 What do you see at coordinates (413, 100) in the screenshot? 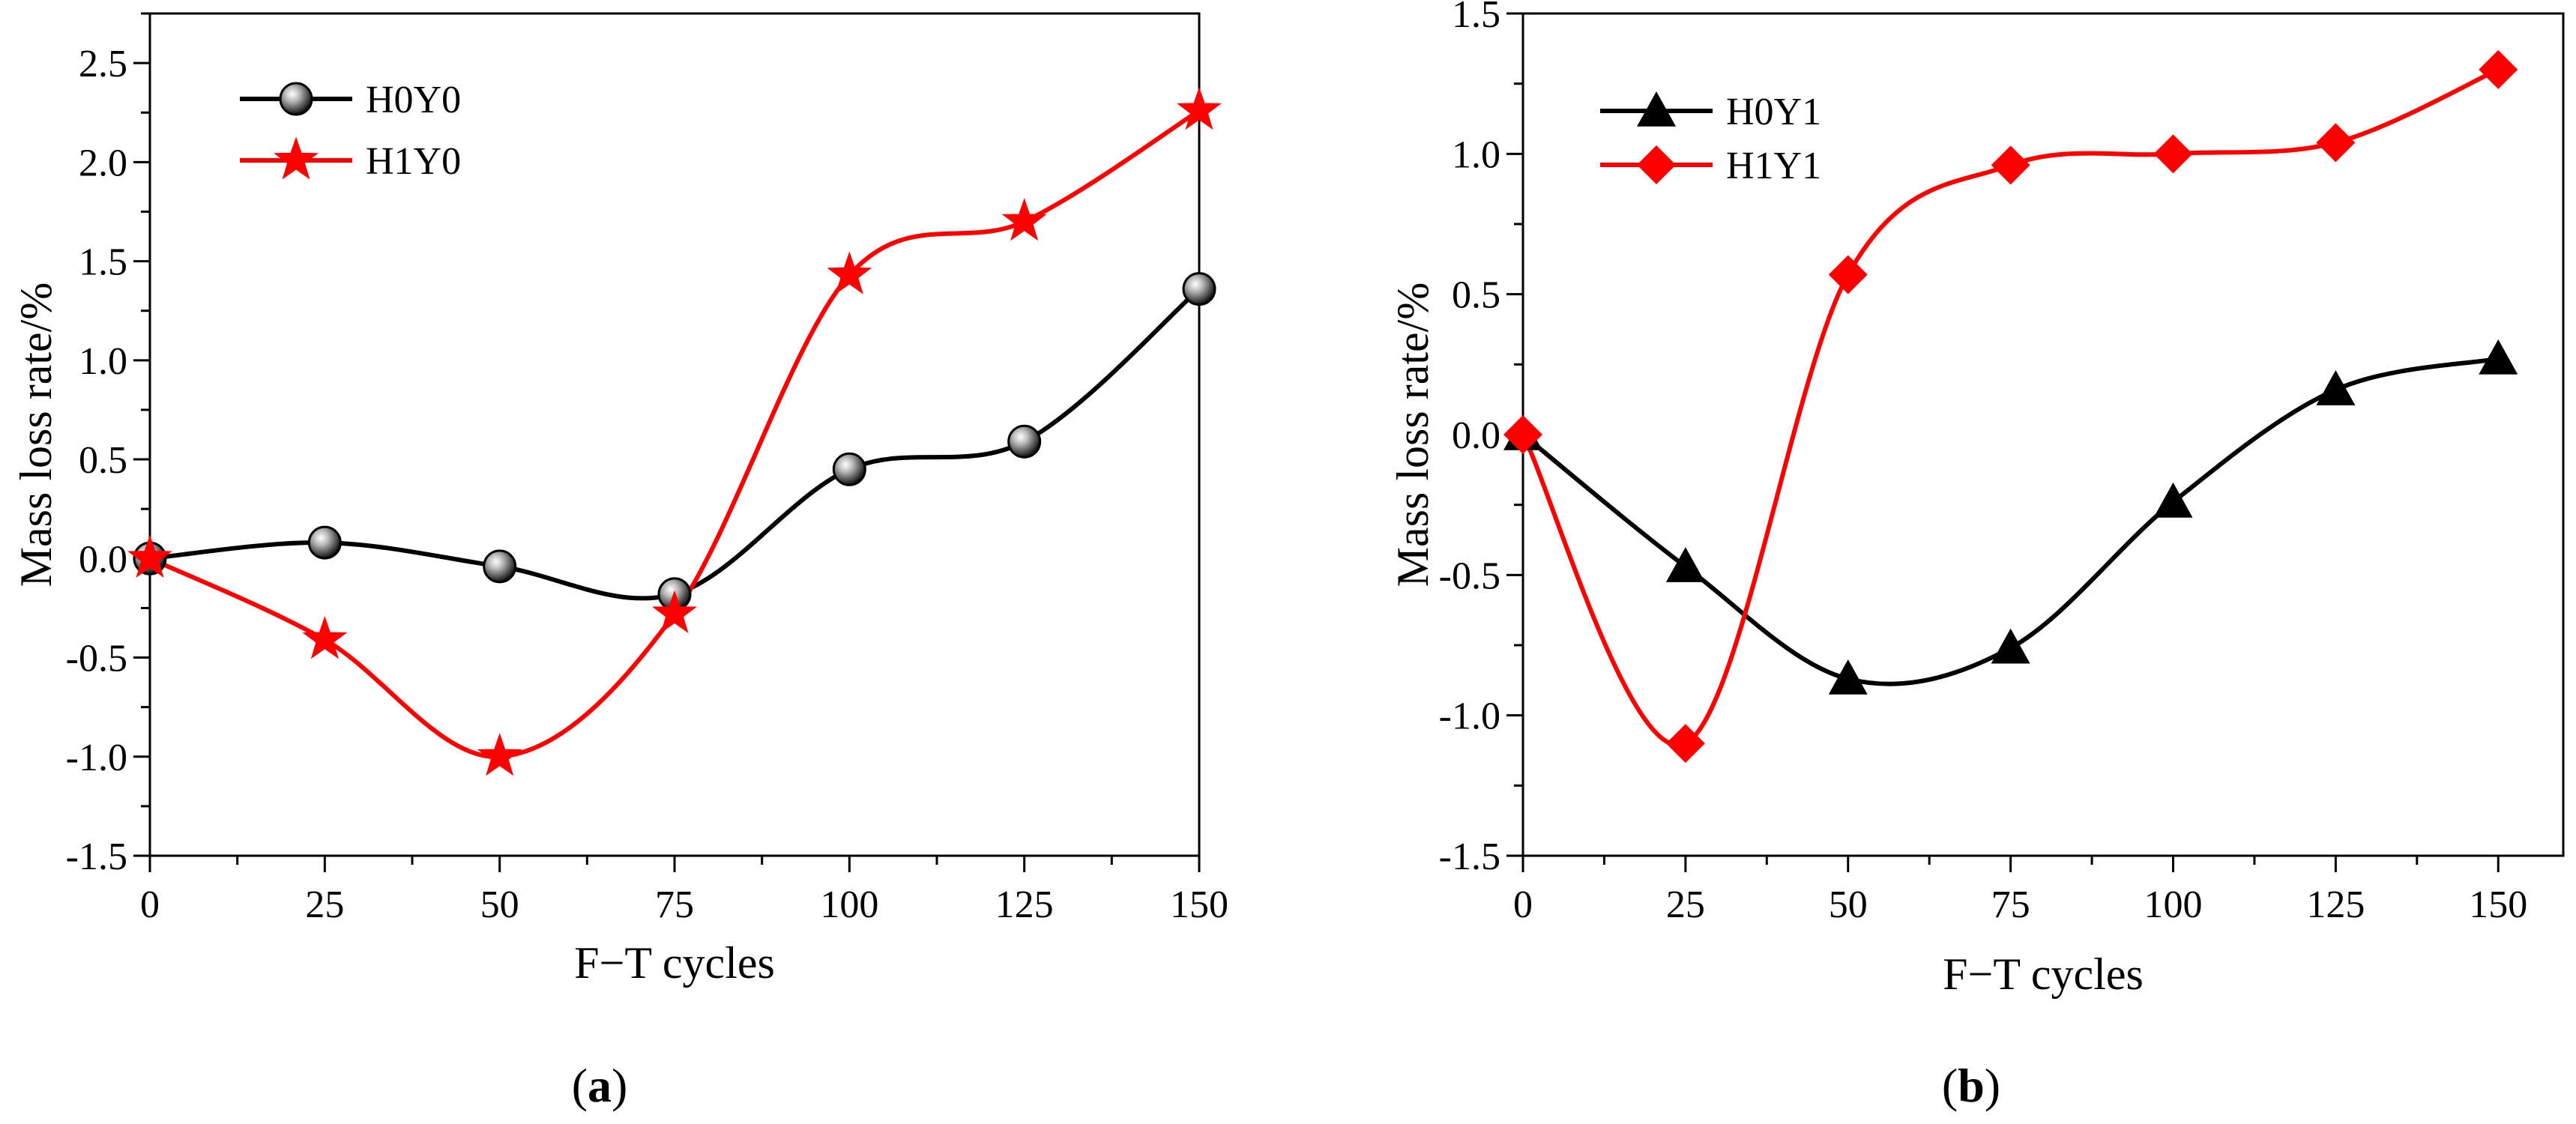
I see `legend-label-H0Y0: H0Y0` at bounding box center [413, 100].